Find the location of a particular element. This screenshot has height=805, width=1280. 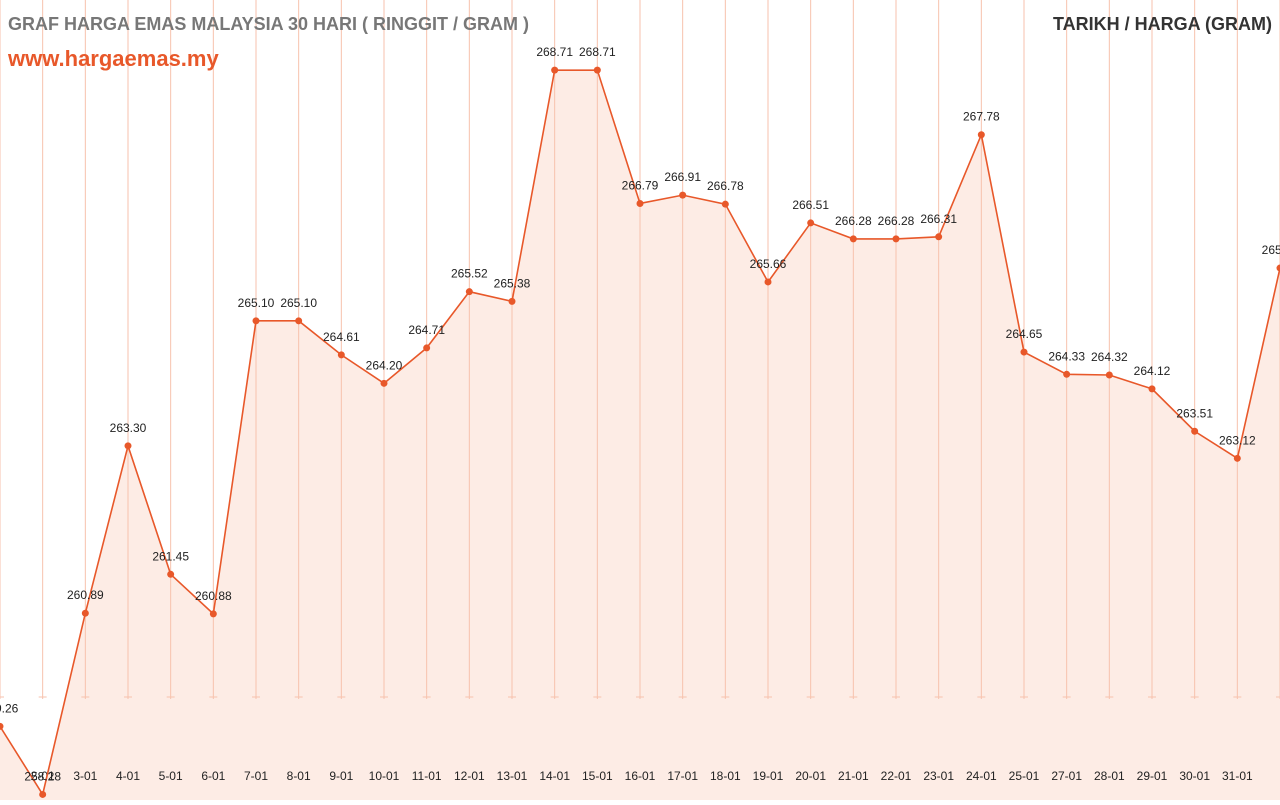

x-tick-label: 31-01 is located at coordinates (1237, 776).